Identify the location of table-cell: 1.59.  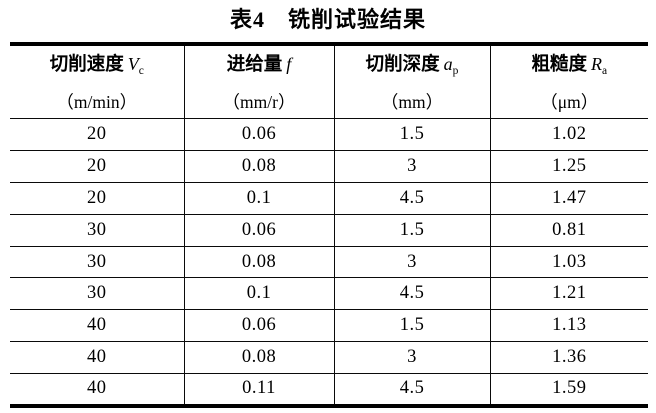
(568, 390).